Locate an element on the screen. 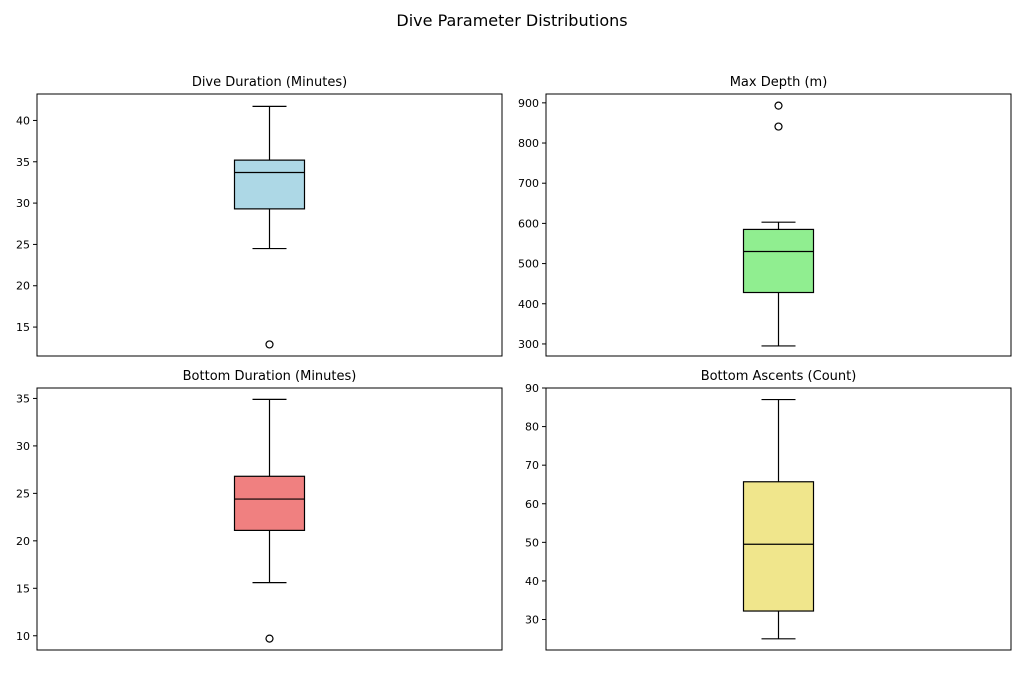 The height and width of the screenshot is (683, 1024). panel-title: Bottom Ascents (Count) is located at coordinates (779, 376).